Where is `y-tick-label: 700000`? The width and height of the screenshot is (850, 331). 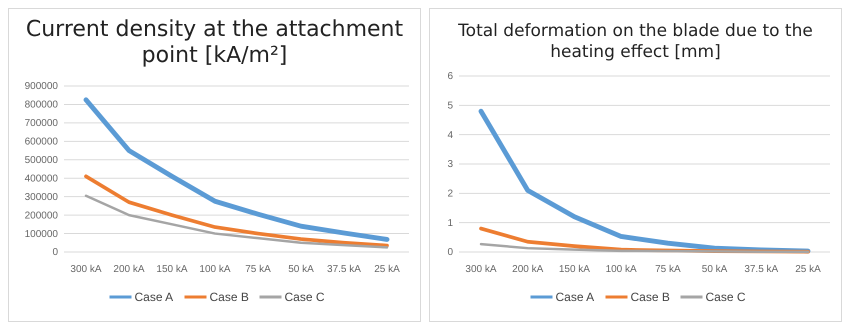
y-tick-label: 700000 is located at coordinates (41, 124).